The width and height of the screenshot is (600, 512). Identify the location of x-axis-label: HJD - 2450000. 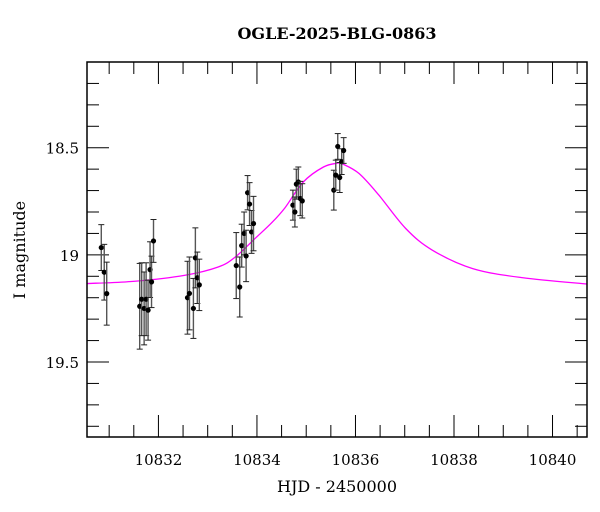
(337, 486).